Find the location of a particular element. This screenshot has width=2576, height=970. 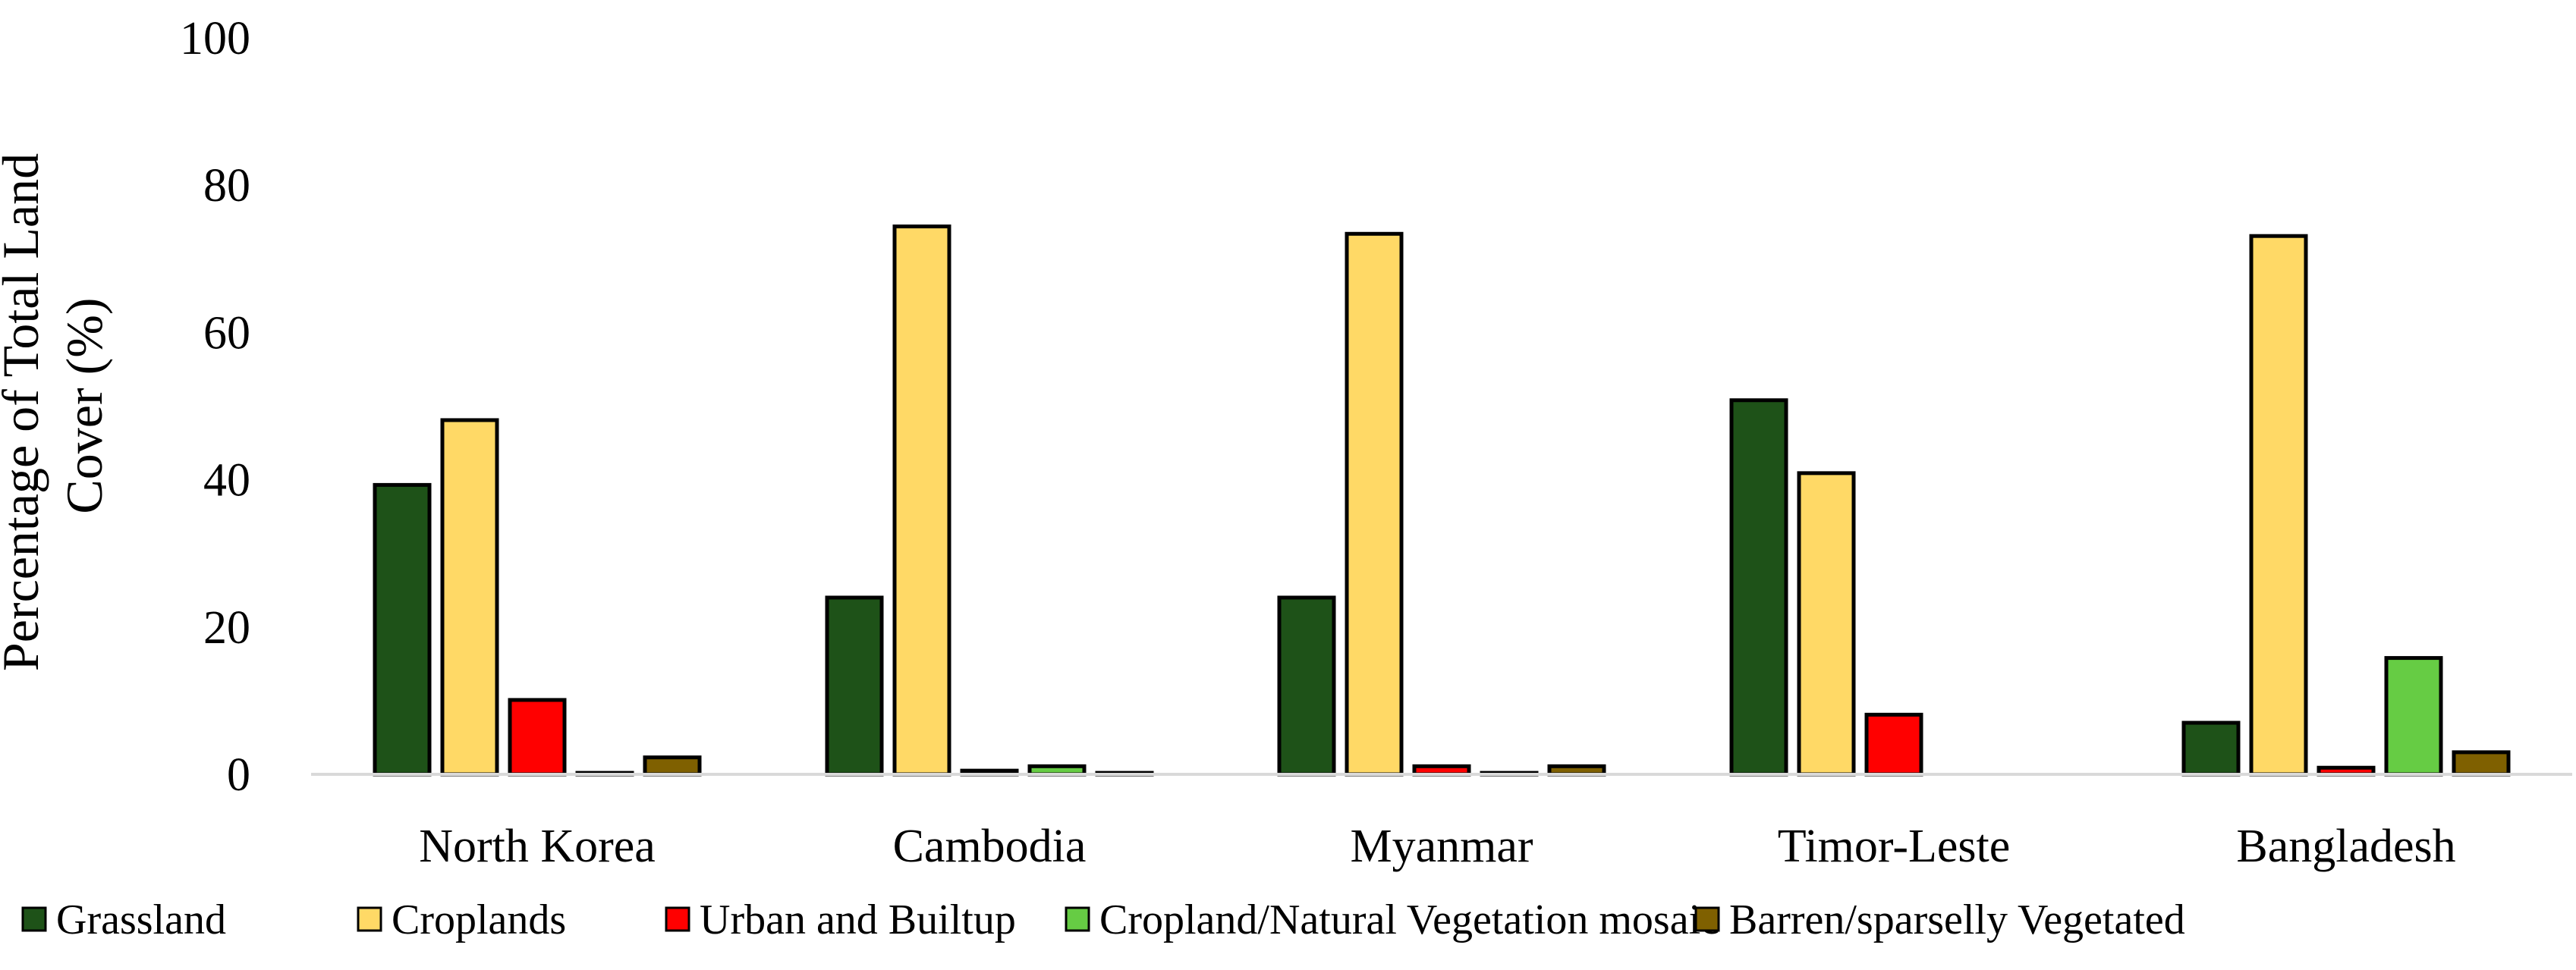

x-category-label: Timor-Leste is located at coordinates (1894, 846).